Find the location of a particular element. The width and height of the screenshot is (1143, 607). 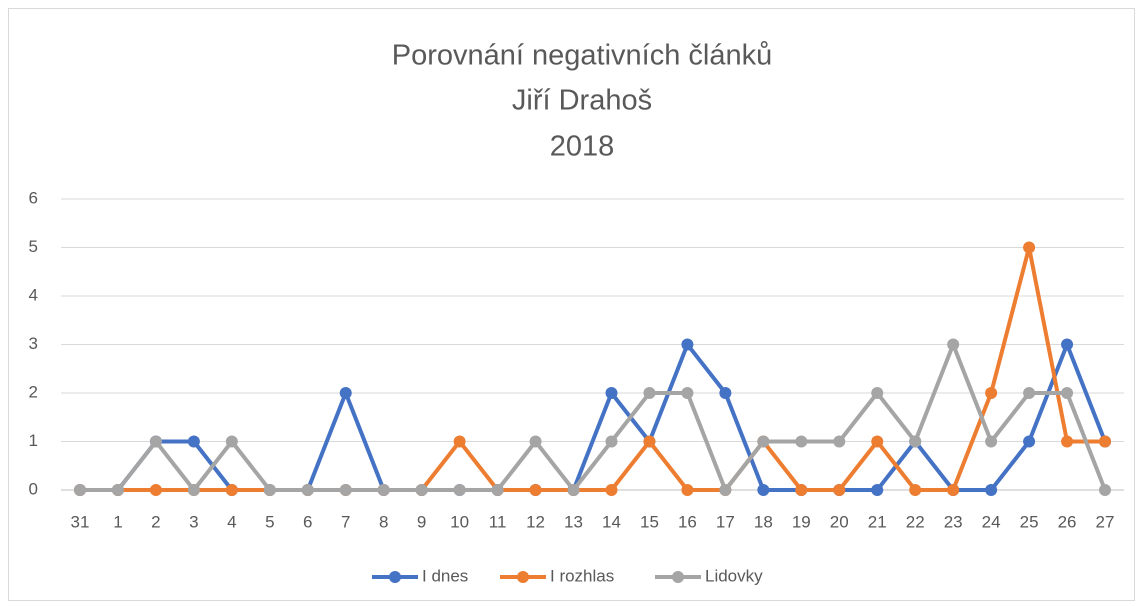

x-tick-label: 14 is located at coordinates (611, 521).